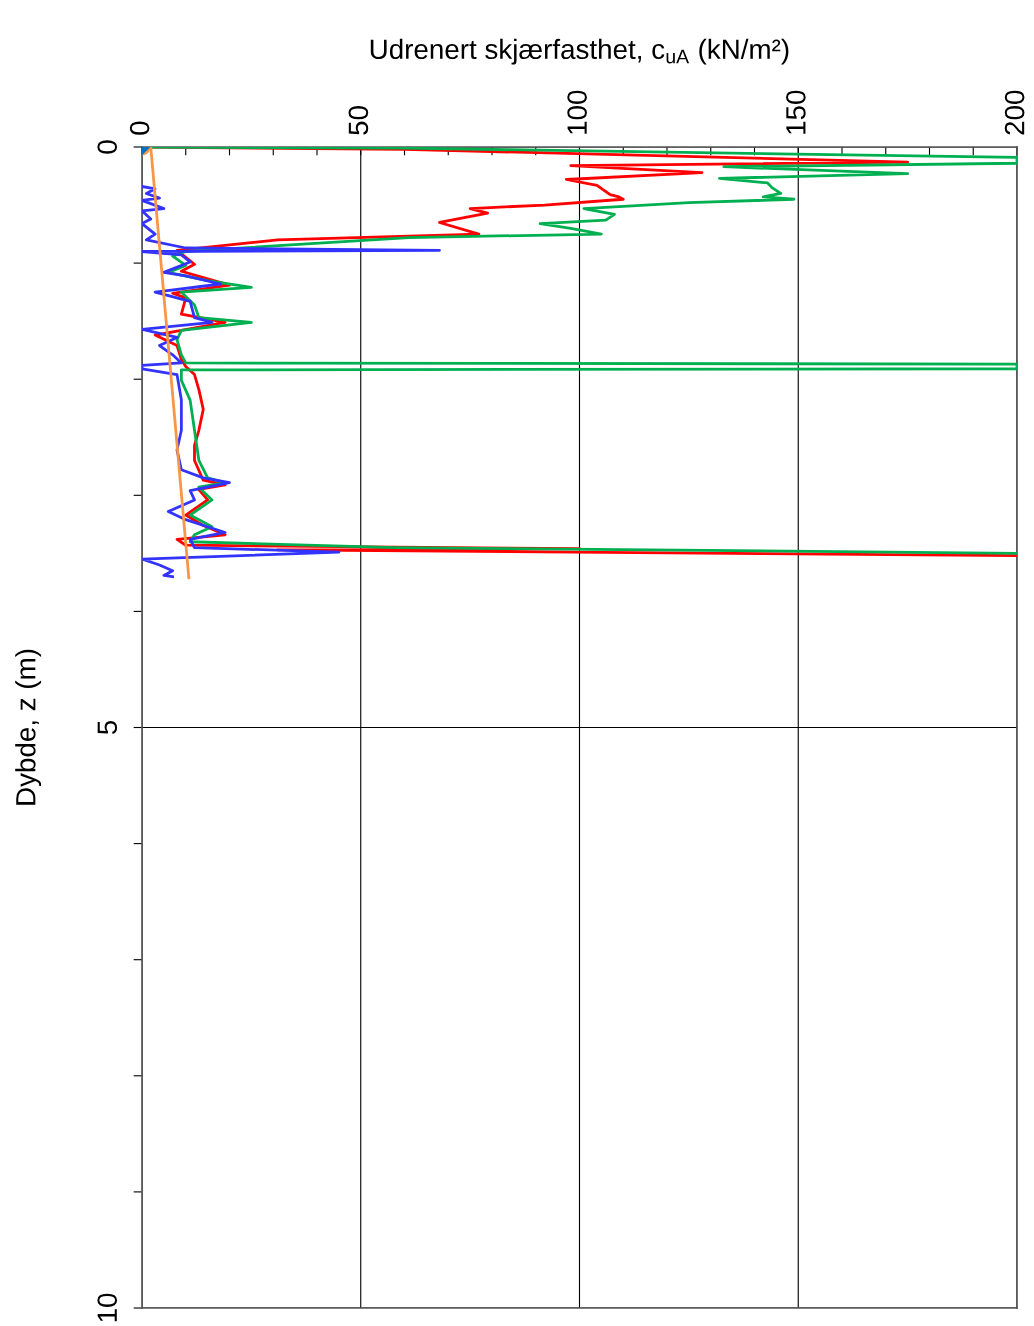 The image size is (1034, 1326). What do you see at coordinates (139, 128) in the screenshot?
I see `x-tick-label: 0` at bounding box center [139, 128].